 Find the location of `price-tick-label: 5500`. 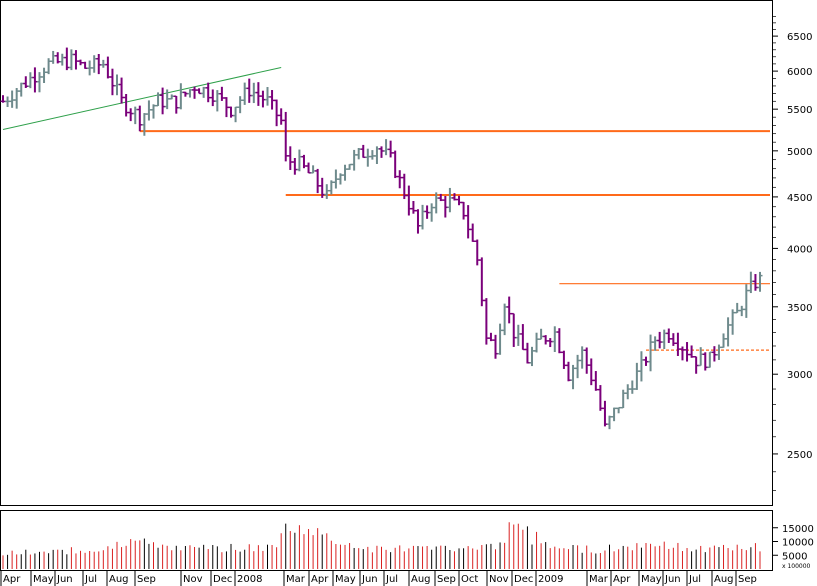

price-tick-label: 5500 is located at coordinates (799, 110).